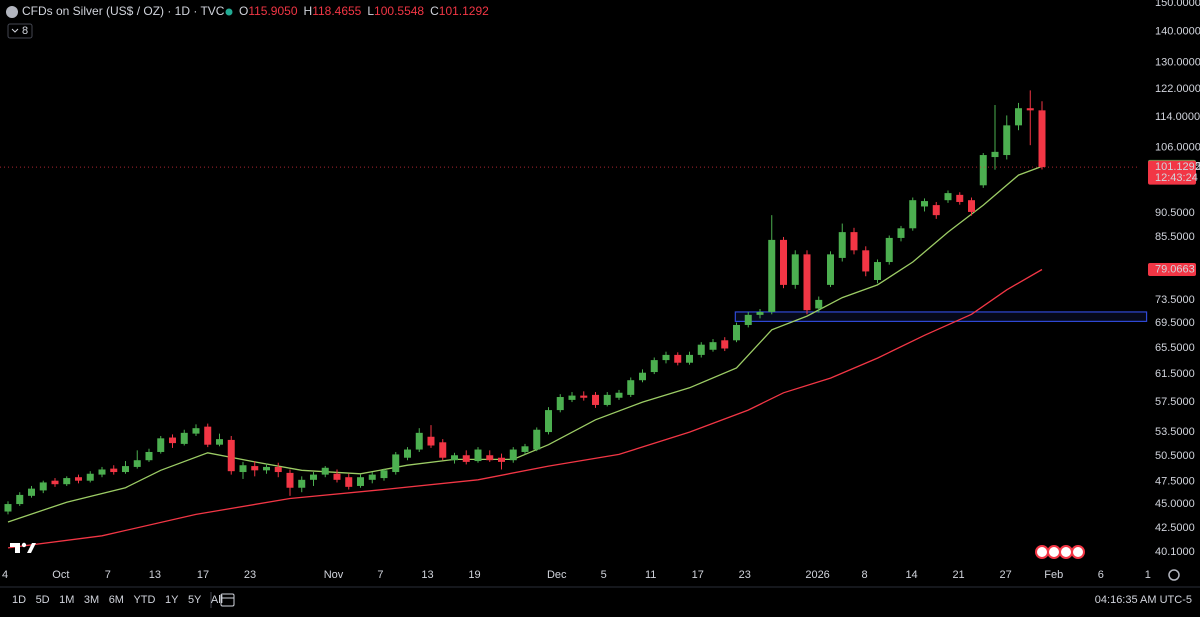 This screenshot has height=617, width=1200. What do you see at coordinates (434, 11) in the screenshot?
I see `ohlc-key: C` at bounding box center [434, 11].